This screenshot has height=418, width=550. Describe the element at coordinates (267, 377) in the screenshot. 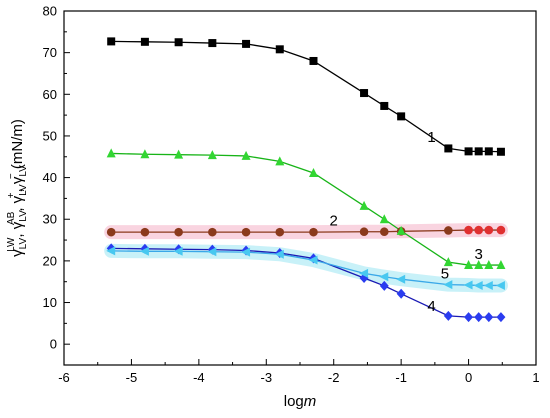

I see `x-tick-label: -3` at that location.